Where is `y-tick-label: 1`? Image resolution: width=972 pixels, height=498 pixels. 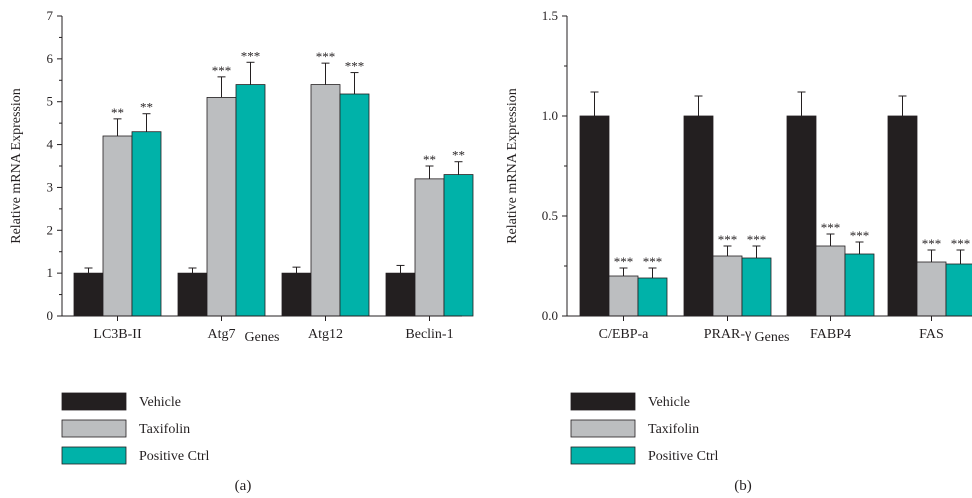 y-tick-label: 1 is located at coordinates (50, 272).